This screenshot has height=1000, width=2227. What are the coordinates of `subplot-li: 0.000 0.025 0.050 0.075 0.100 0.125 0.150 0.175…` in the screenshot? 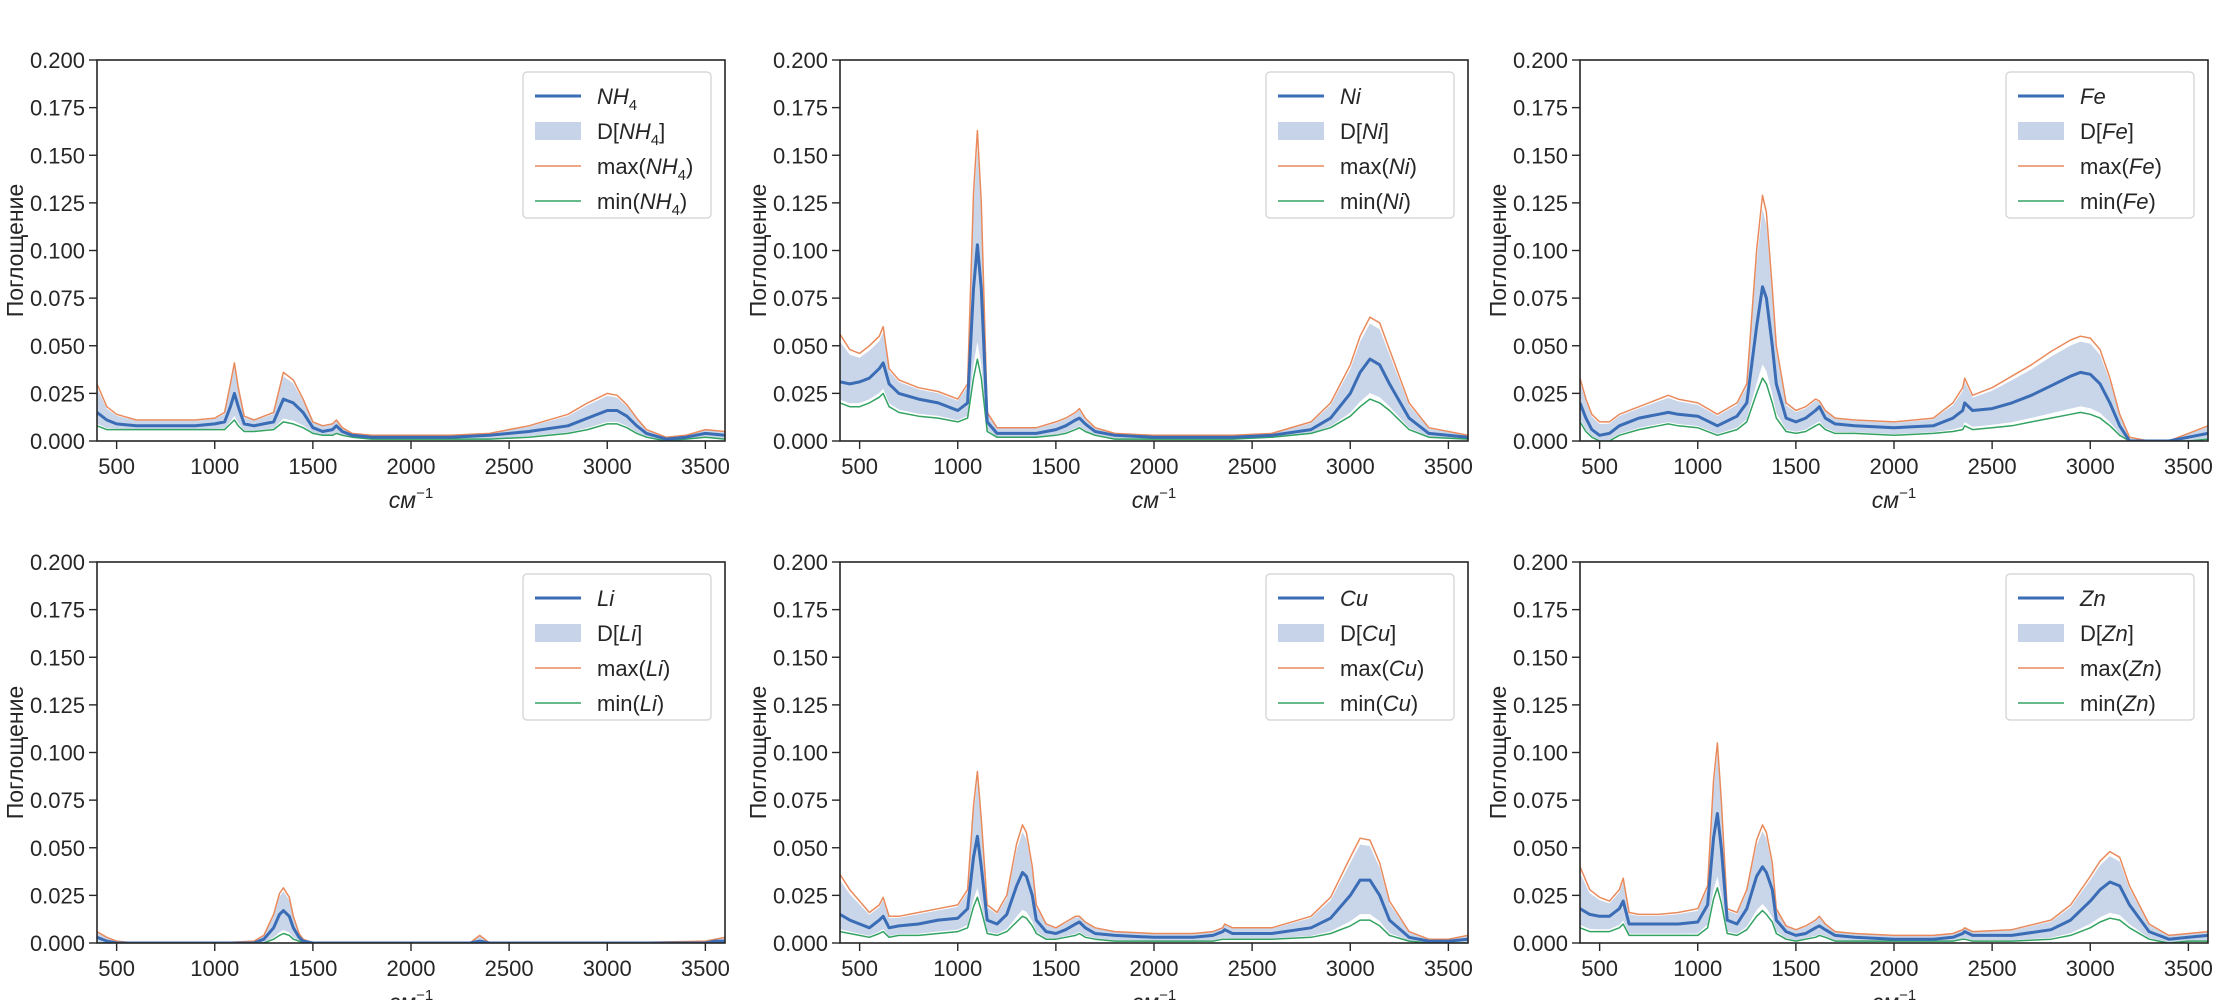 It's located at (366, 775).